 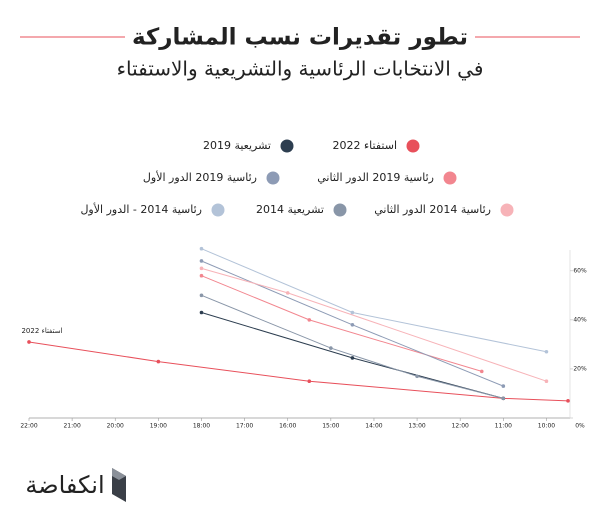 I want to click on legend-label: تشريعية 2019, so click(x=237, y=145).